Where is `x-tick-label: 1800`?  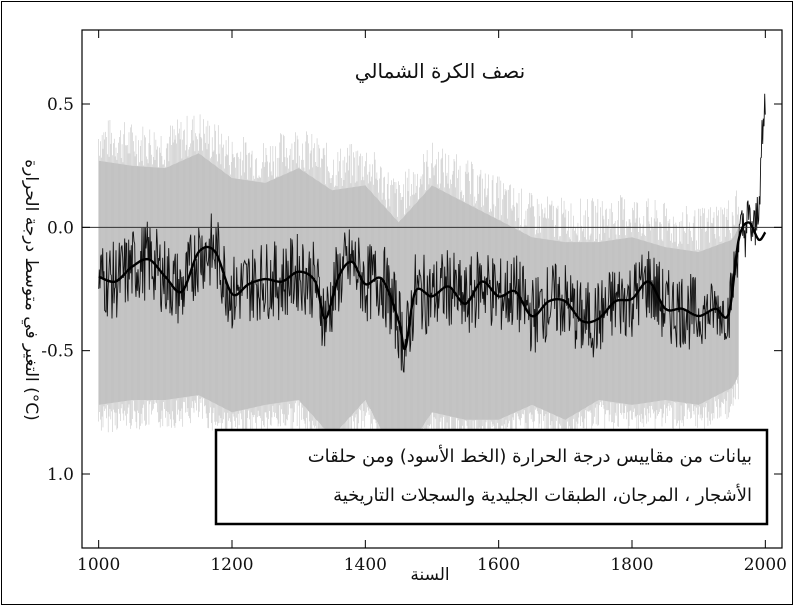
x-tick-label: 1800 is located at coordinates (631, 565).